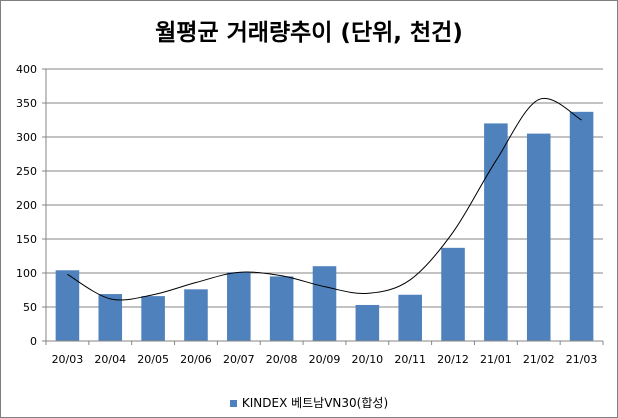 The image size is (618, 418). Describe the element at coordinates (233, 403) in the screenshot. I see `legend-swatch` at that location.